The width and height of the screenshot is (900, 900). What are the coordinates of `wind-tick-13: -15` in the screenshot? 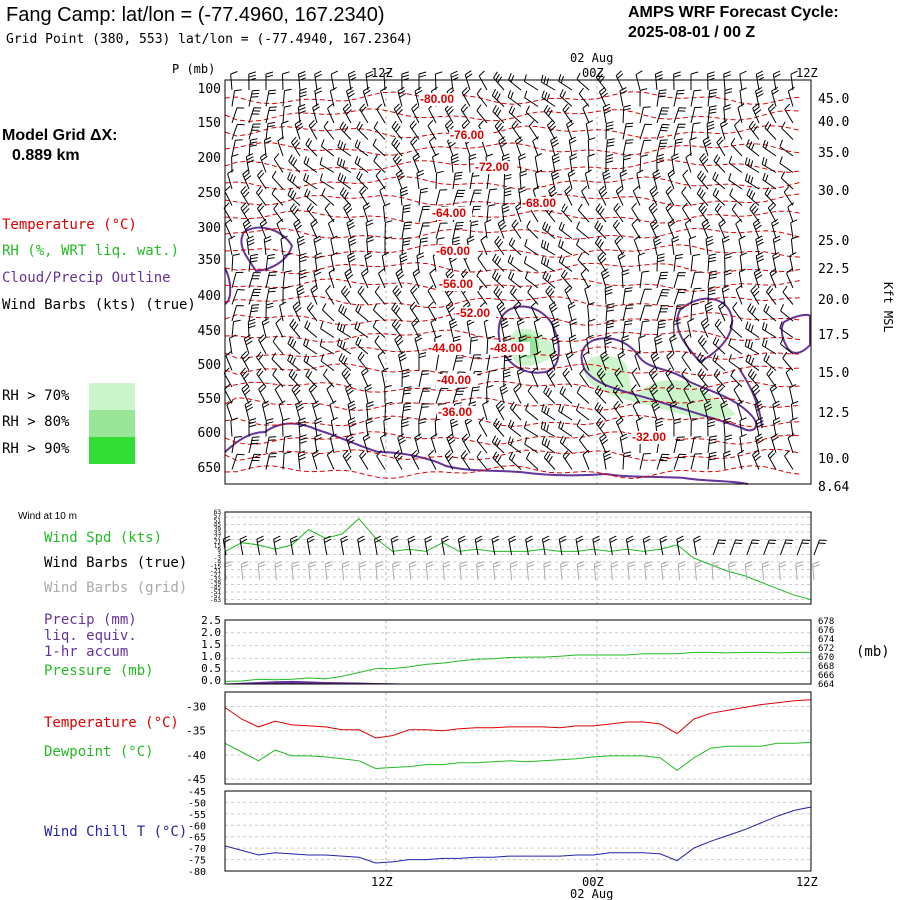 It's located at (215, 567).